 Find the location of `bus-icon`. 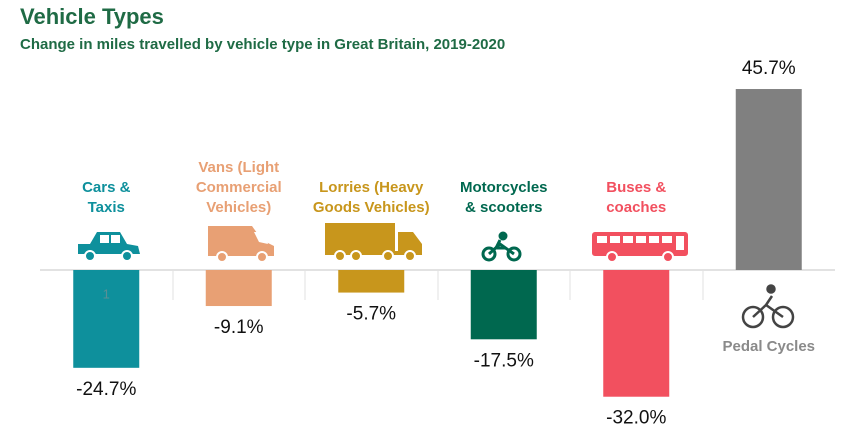

bus-icon is located at coordinates (640, 247).